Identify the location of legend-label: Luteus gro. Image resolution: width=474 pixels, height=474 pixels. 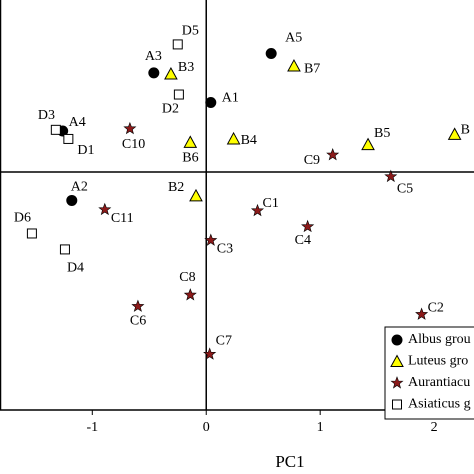
(438, 361).